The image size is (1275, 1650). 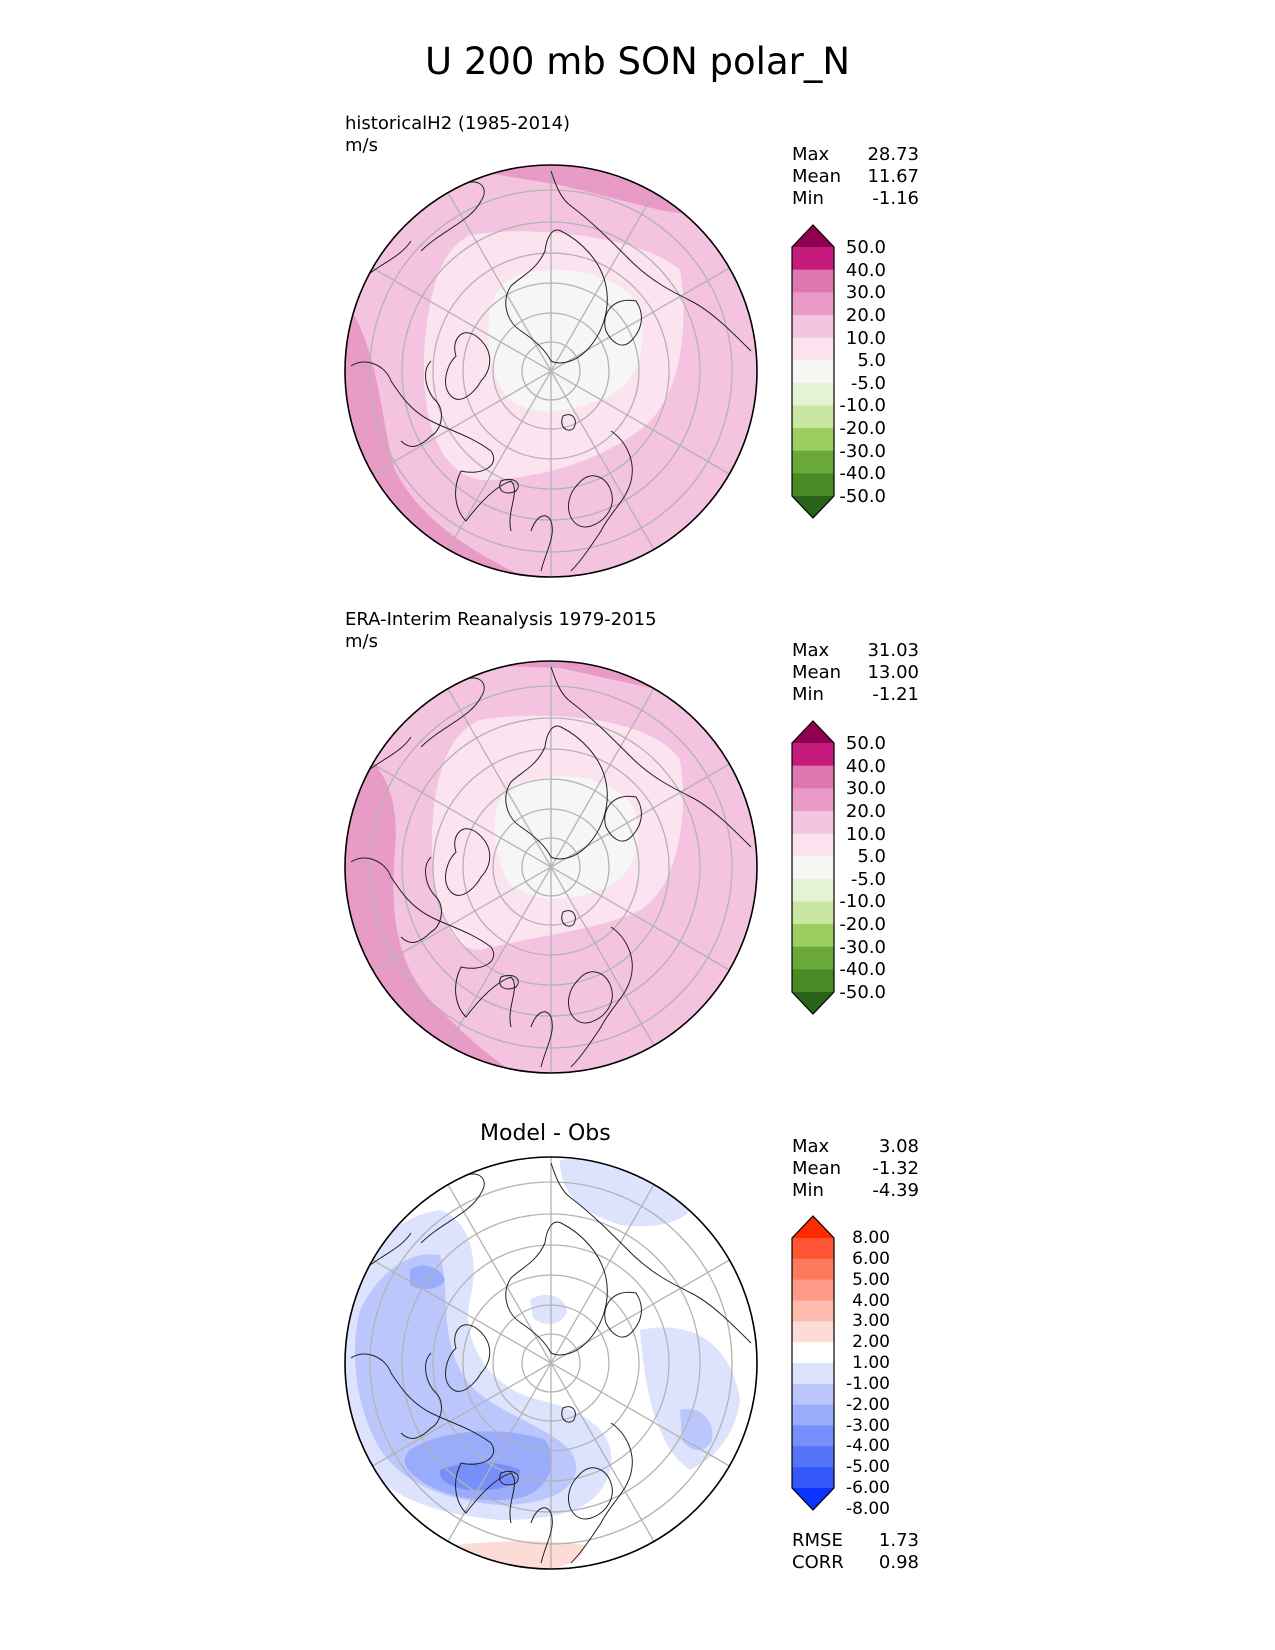 I want to click on panel2-colorbar-outline, so click(x=813, y=867).